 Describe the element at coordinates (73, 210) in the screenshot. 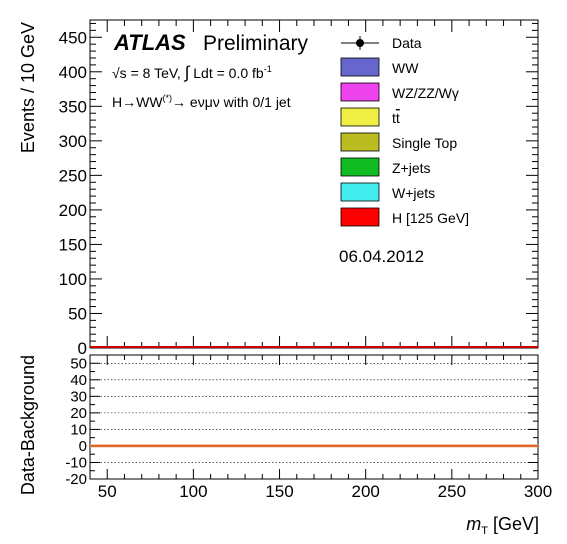

I see `main-y-tick-label: 200` at that location.